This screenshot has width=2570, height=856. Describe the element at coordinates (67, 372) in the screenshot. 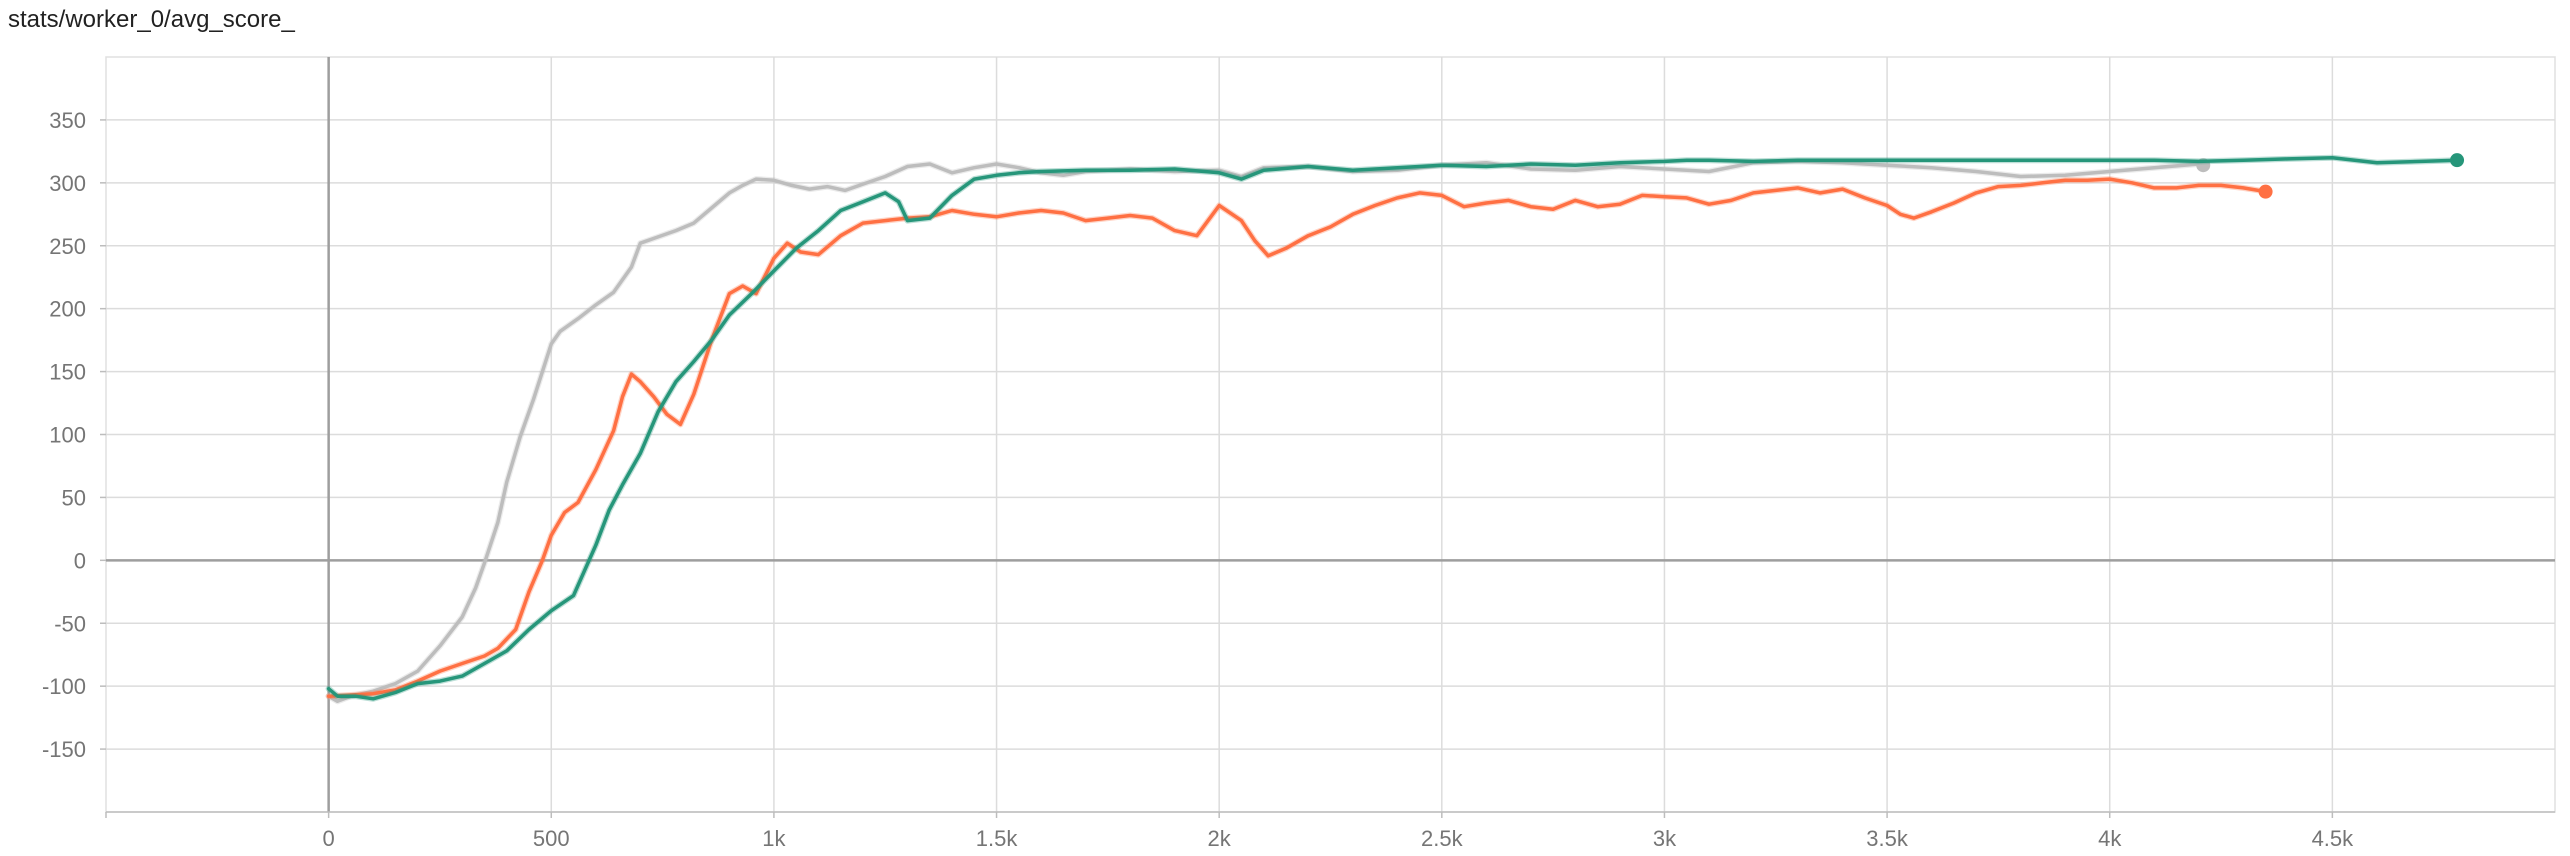

I see `y-tick-label: 150` at that location.